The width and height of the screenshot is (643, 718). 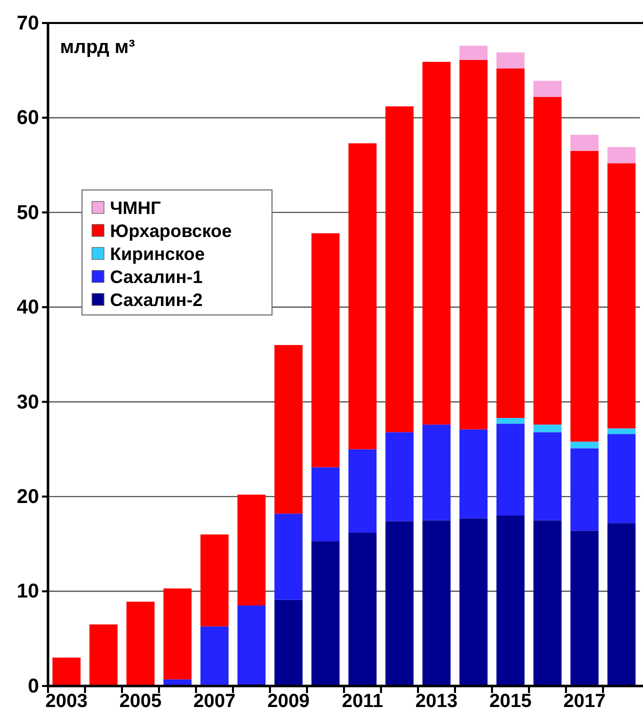 What do you see at coordinates (27, 307) in the screenshot?
I see `y-tick-label: 40` at bounding box center [27, 307].